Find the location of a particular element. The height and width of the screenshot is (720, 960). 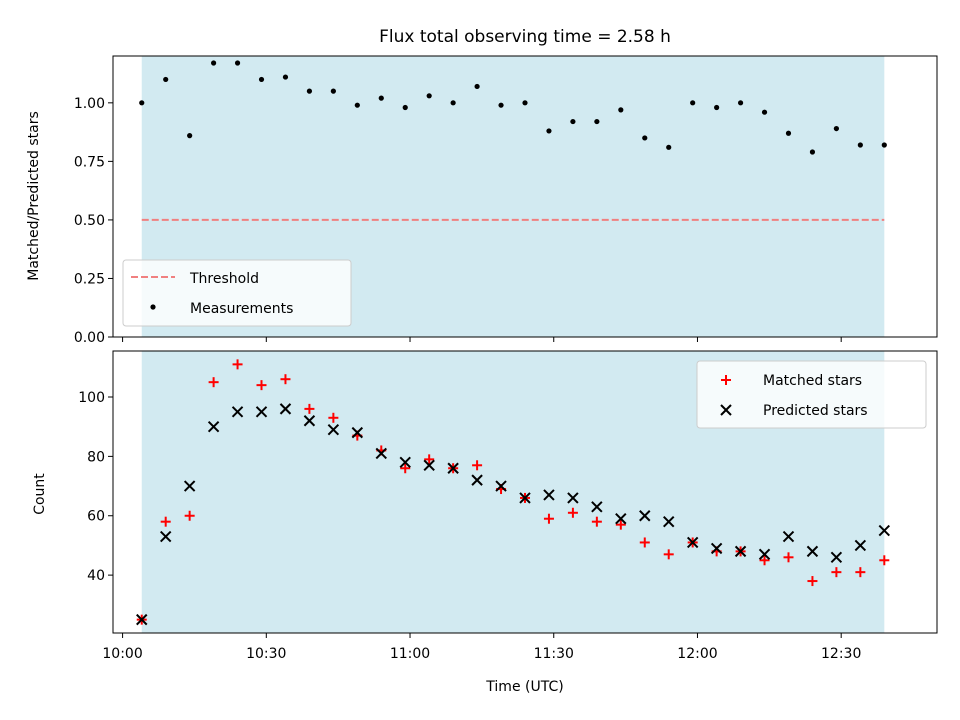

y-tick-label: 0.25 is located at coordinates (89, 279).